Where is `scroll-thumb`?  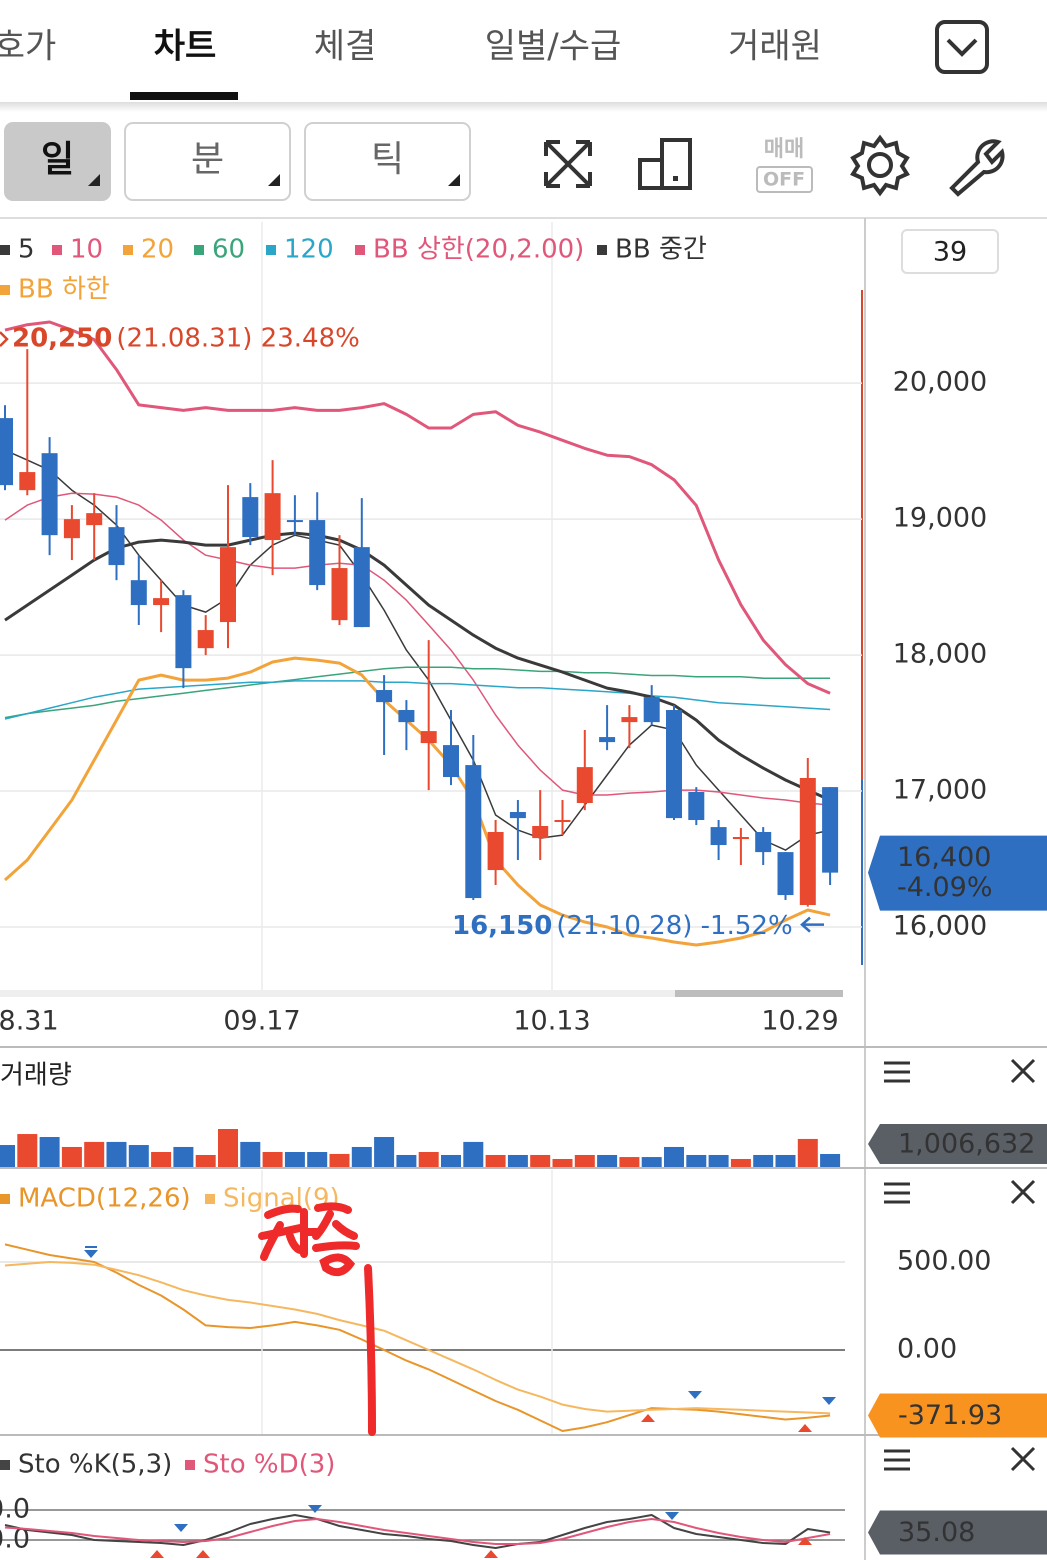
scroll-thumb is located at coordinates (759, 993).